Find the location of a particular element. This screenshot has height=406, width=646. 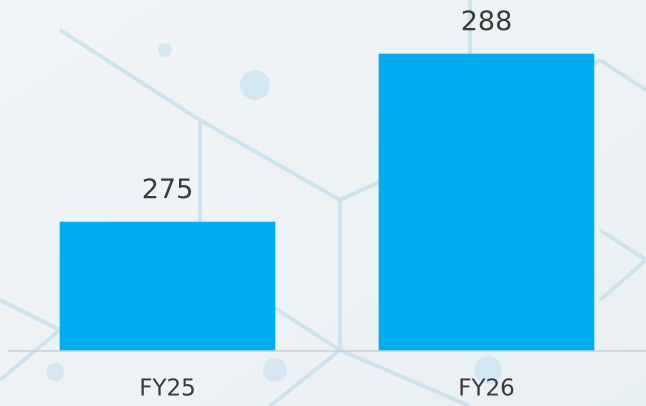

x-tick-label: FY25 is located at coordinates (167, 389).